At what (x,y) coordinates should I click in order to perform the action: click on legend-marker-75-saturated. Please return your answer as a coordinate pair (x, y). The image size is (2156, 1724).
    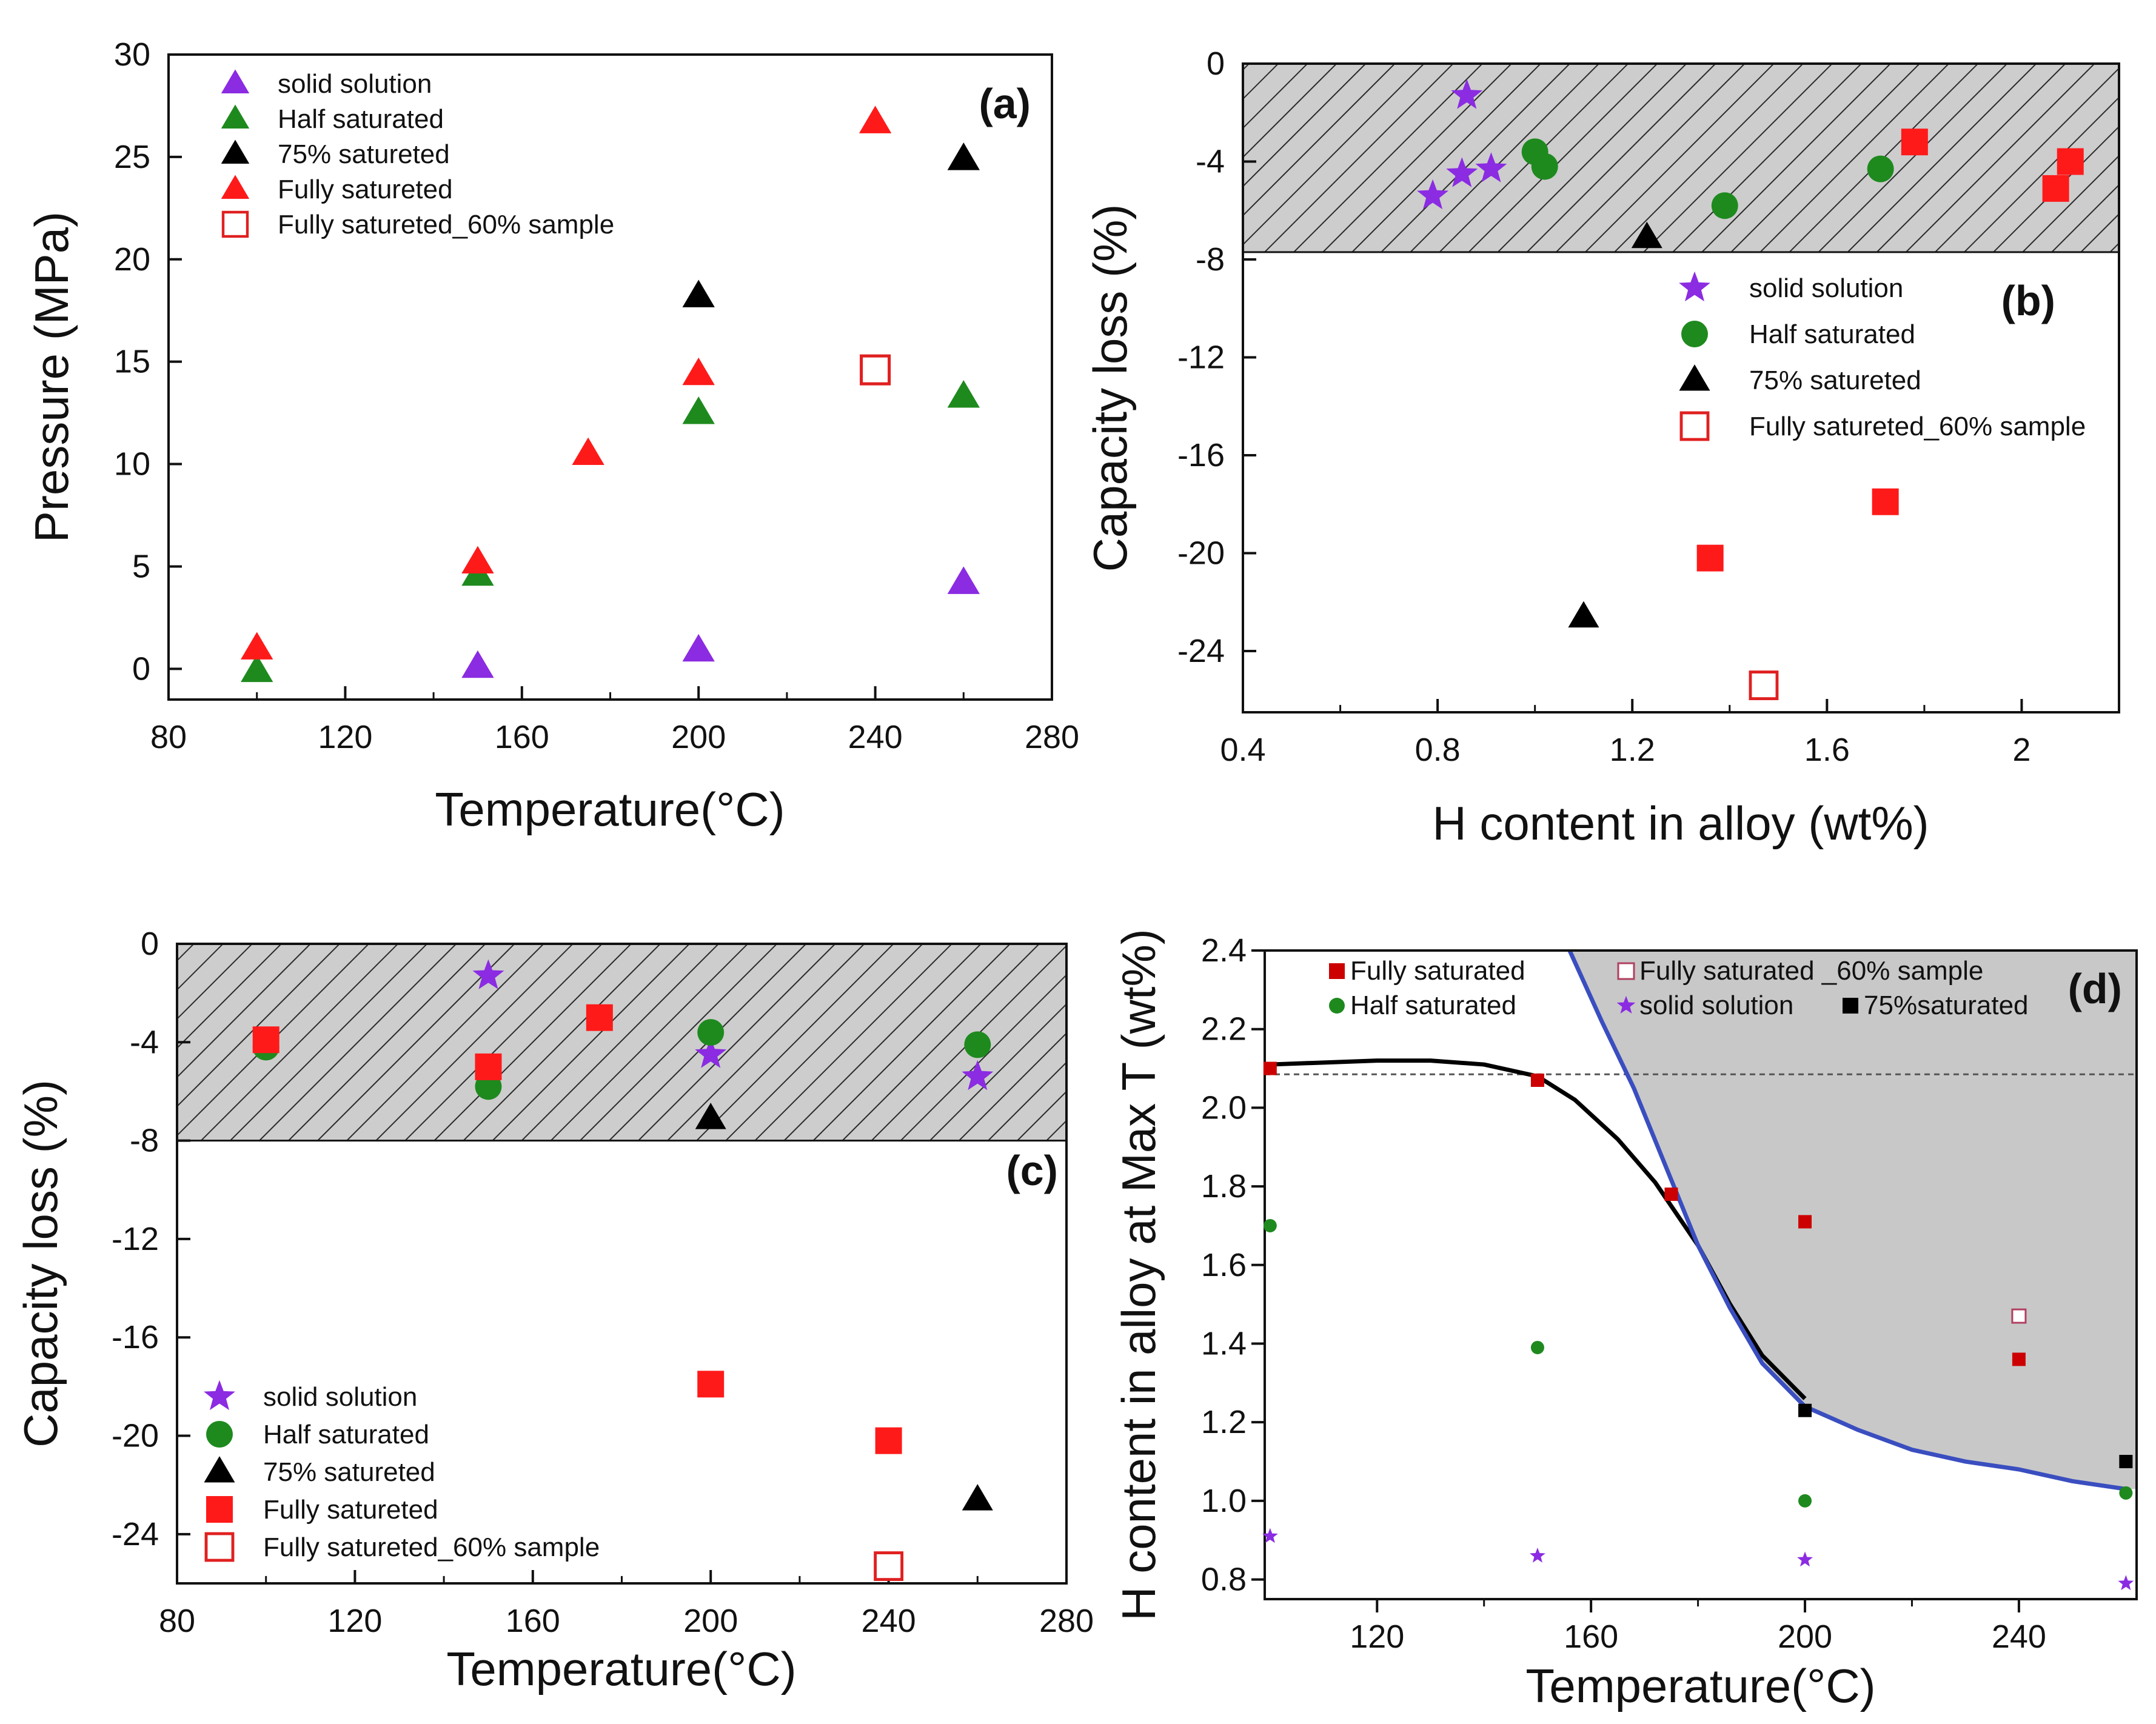
    Looking at the image, I should click on (1851, 1006).